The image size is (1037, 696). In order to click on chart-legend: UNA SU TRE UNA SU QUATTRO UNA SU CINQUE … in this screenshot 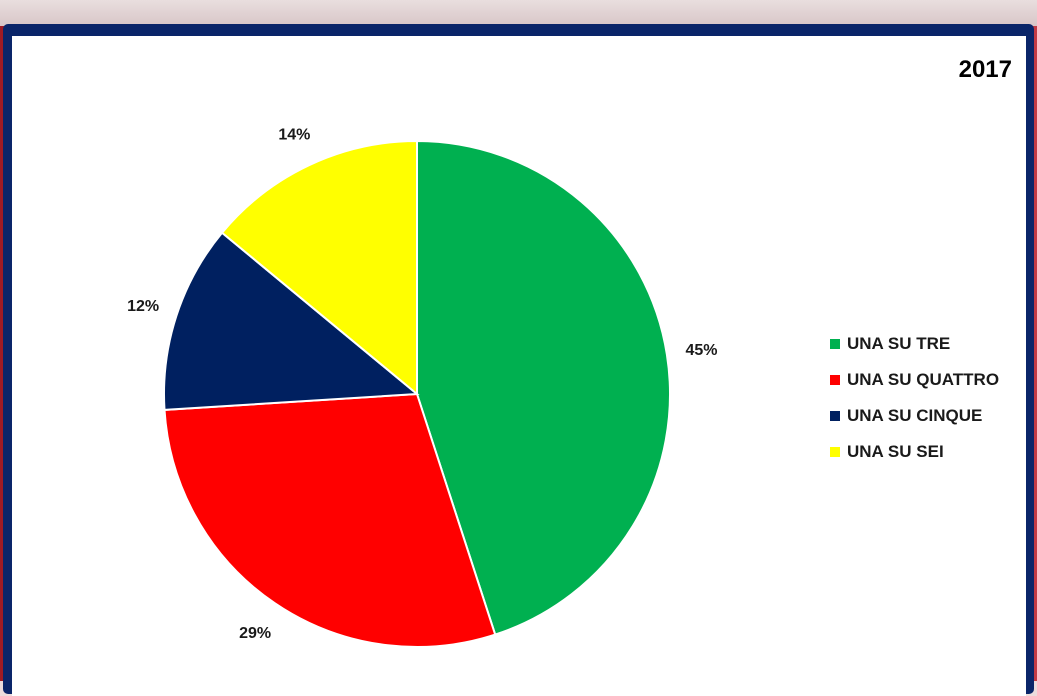, I will do `click(914, 398)`.